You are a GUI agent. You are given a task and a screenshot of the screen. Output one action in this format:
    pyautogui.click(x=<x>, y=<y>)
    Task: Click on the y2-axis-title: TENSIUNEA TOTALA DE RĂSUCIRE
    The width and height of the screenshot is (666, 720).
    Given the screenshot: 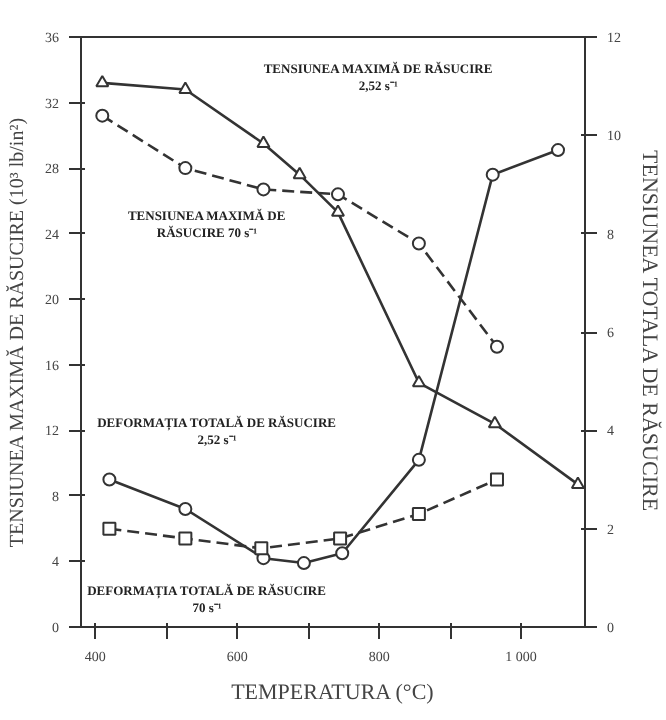 What is the action you would take?
    pyautogui.click(x=650, y=331)
    